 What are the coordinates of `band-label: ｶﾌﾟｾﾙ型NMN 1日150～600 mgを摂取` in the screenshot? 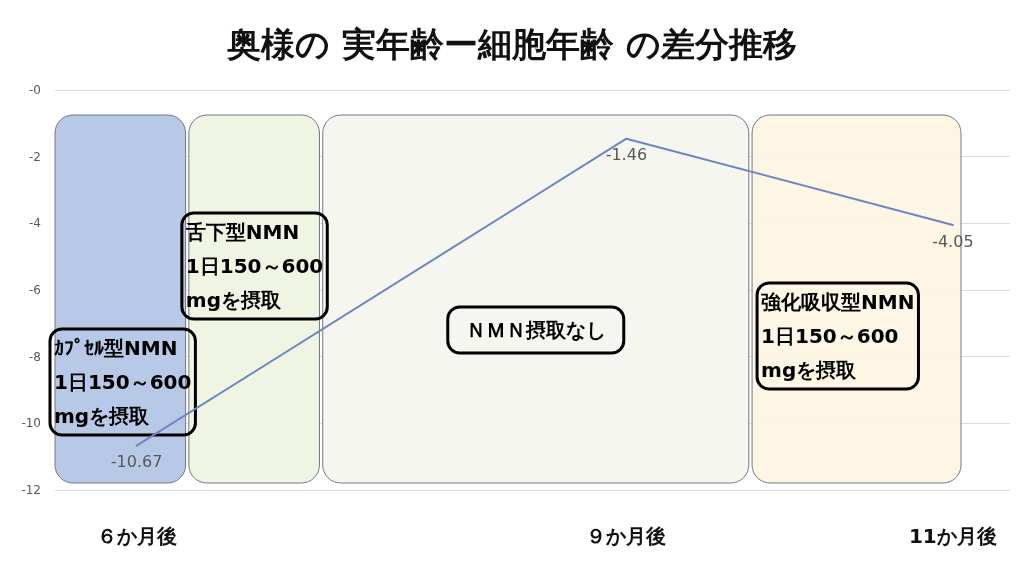 It's located at (123, 382).